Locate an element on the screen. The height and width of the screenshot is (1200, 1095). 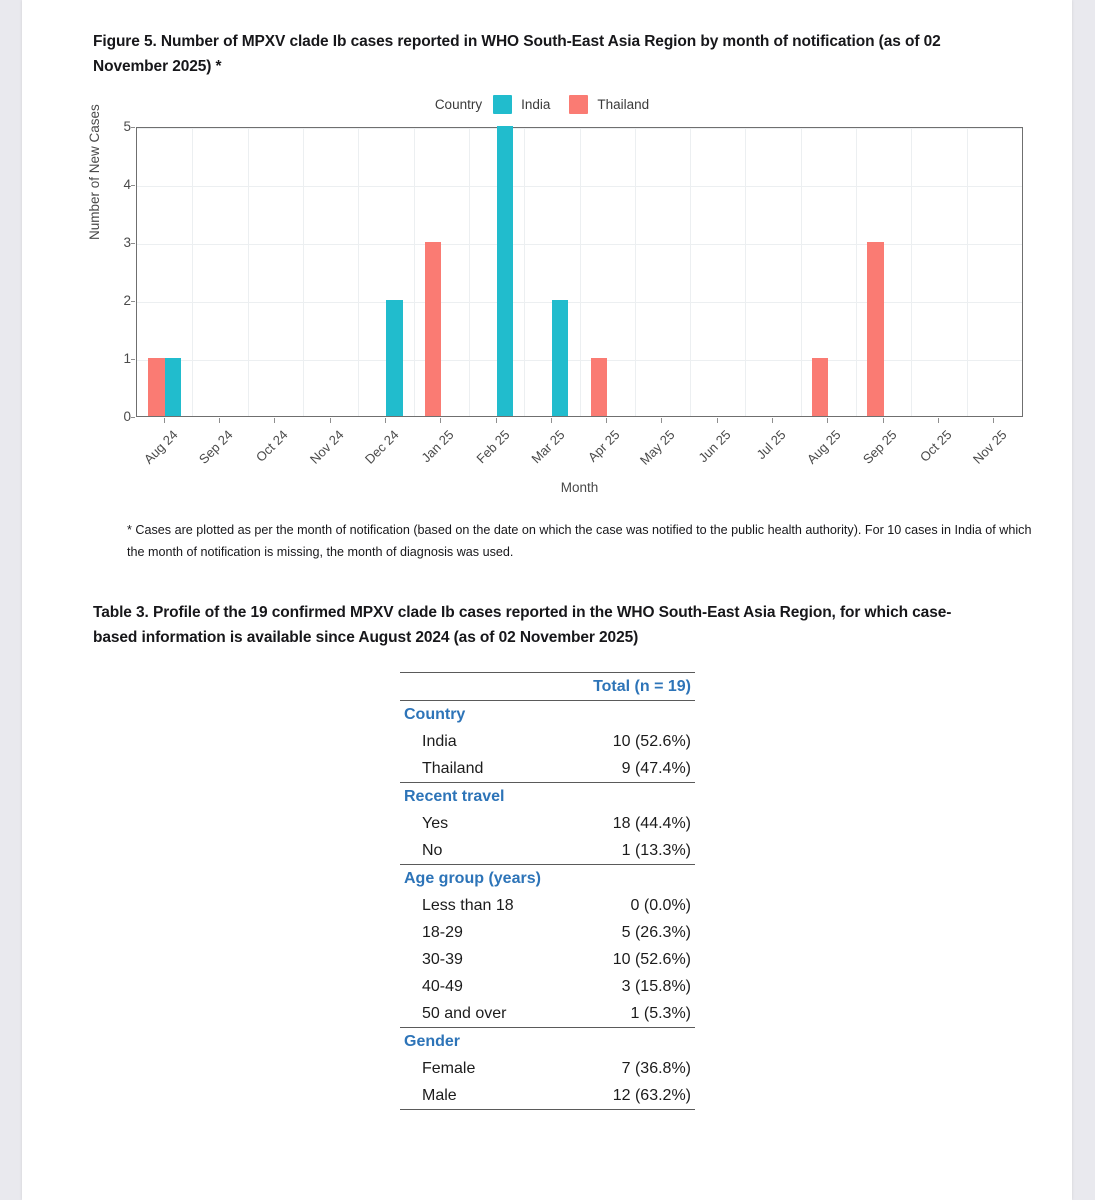
y-tick-label: 1 is located at coordinates (127, 358).